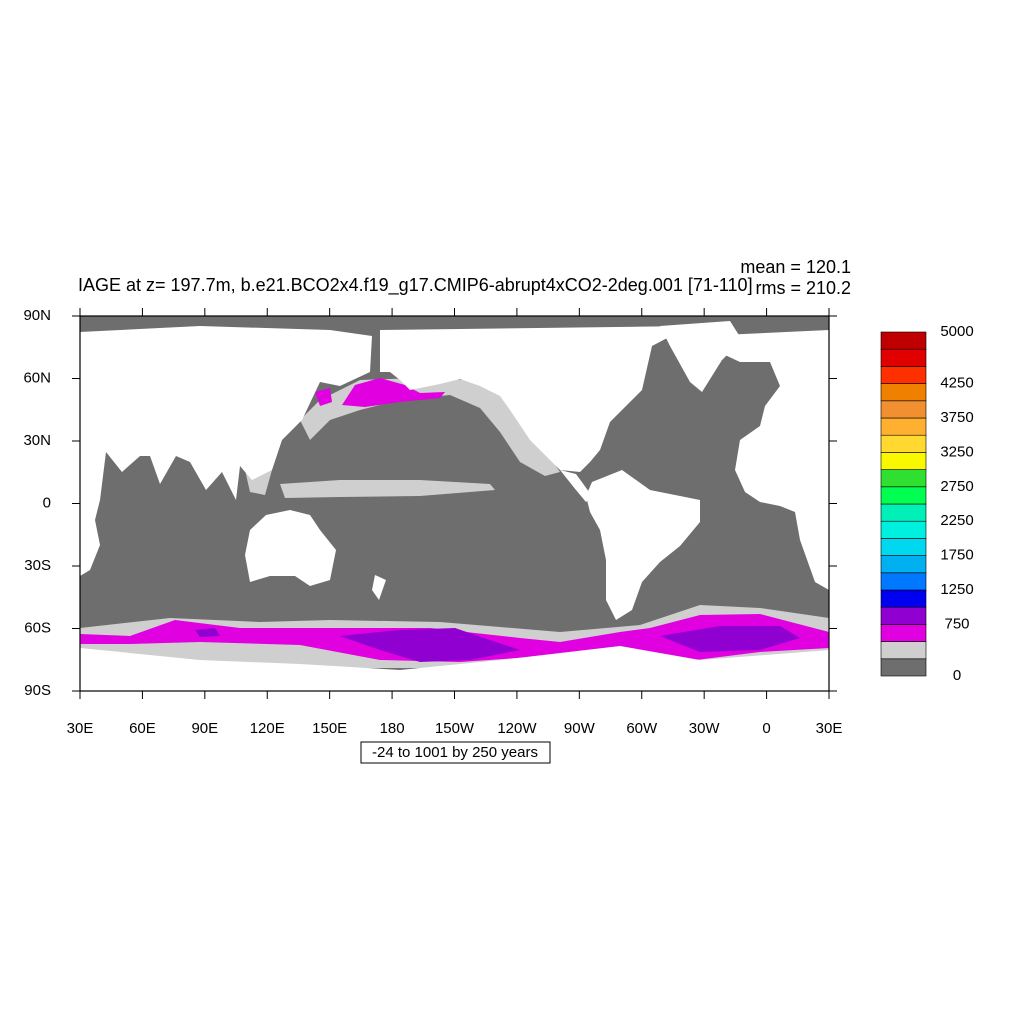 The height and width of the screenshot is (1024, 1024). I want to click on colorbar-label: 2250, so click(956, 520).